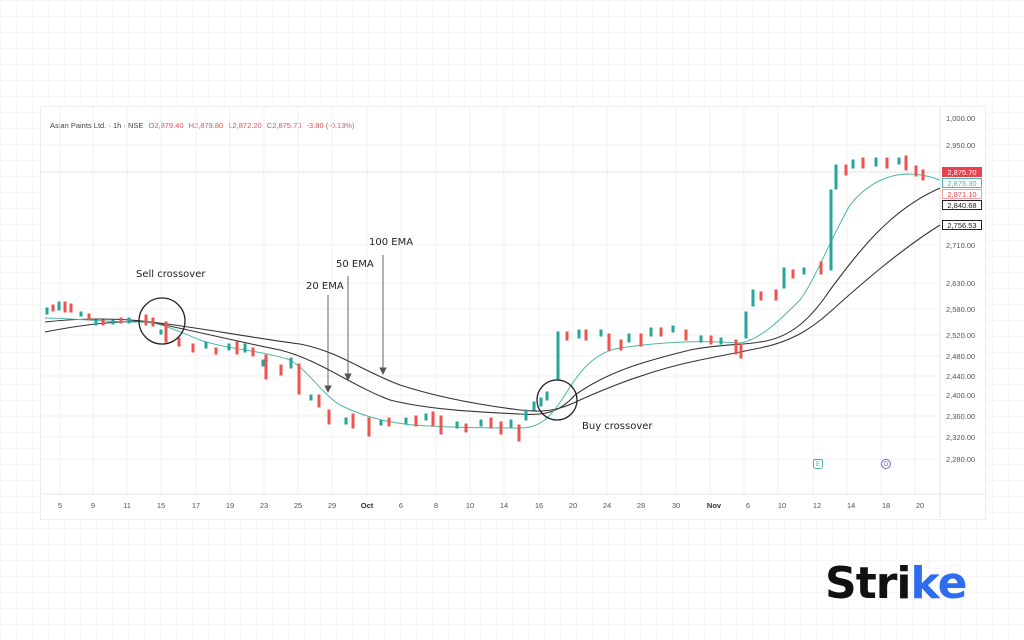 The image size is (1024, 640). What do you see at coordinates (60, 505) in the screenshot?
I see `x-tick: 5` at bounding box center [60, 505].